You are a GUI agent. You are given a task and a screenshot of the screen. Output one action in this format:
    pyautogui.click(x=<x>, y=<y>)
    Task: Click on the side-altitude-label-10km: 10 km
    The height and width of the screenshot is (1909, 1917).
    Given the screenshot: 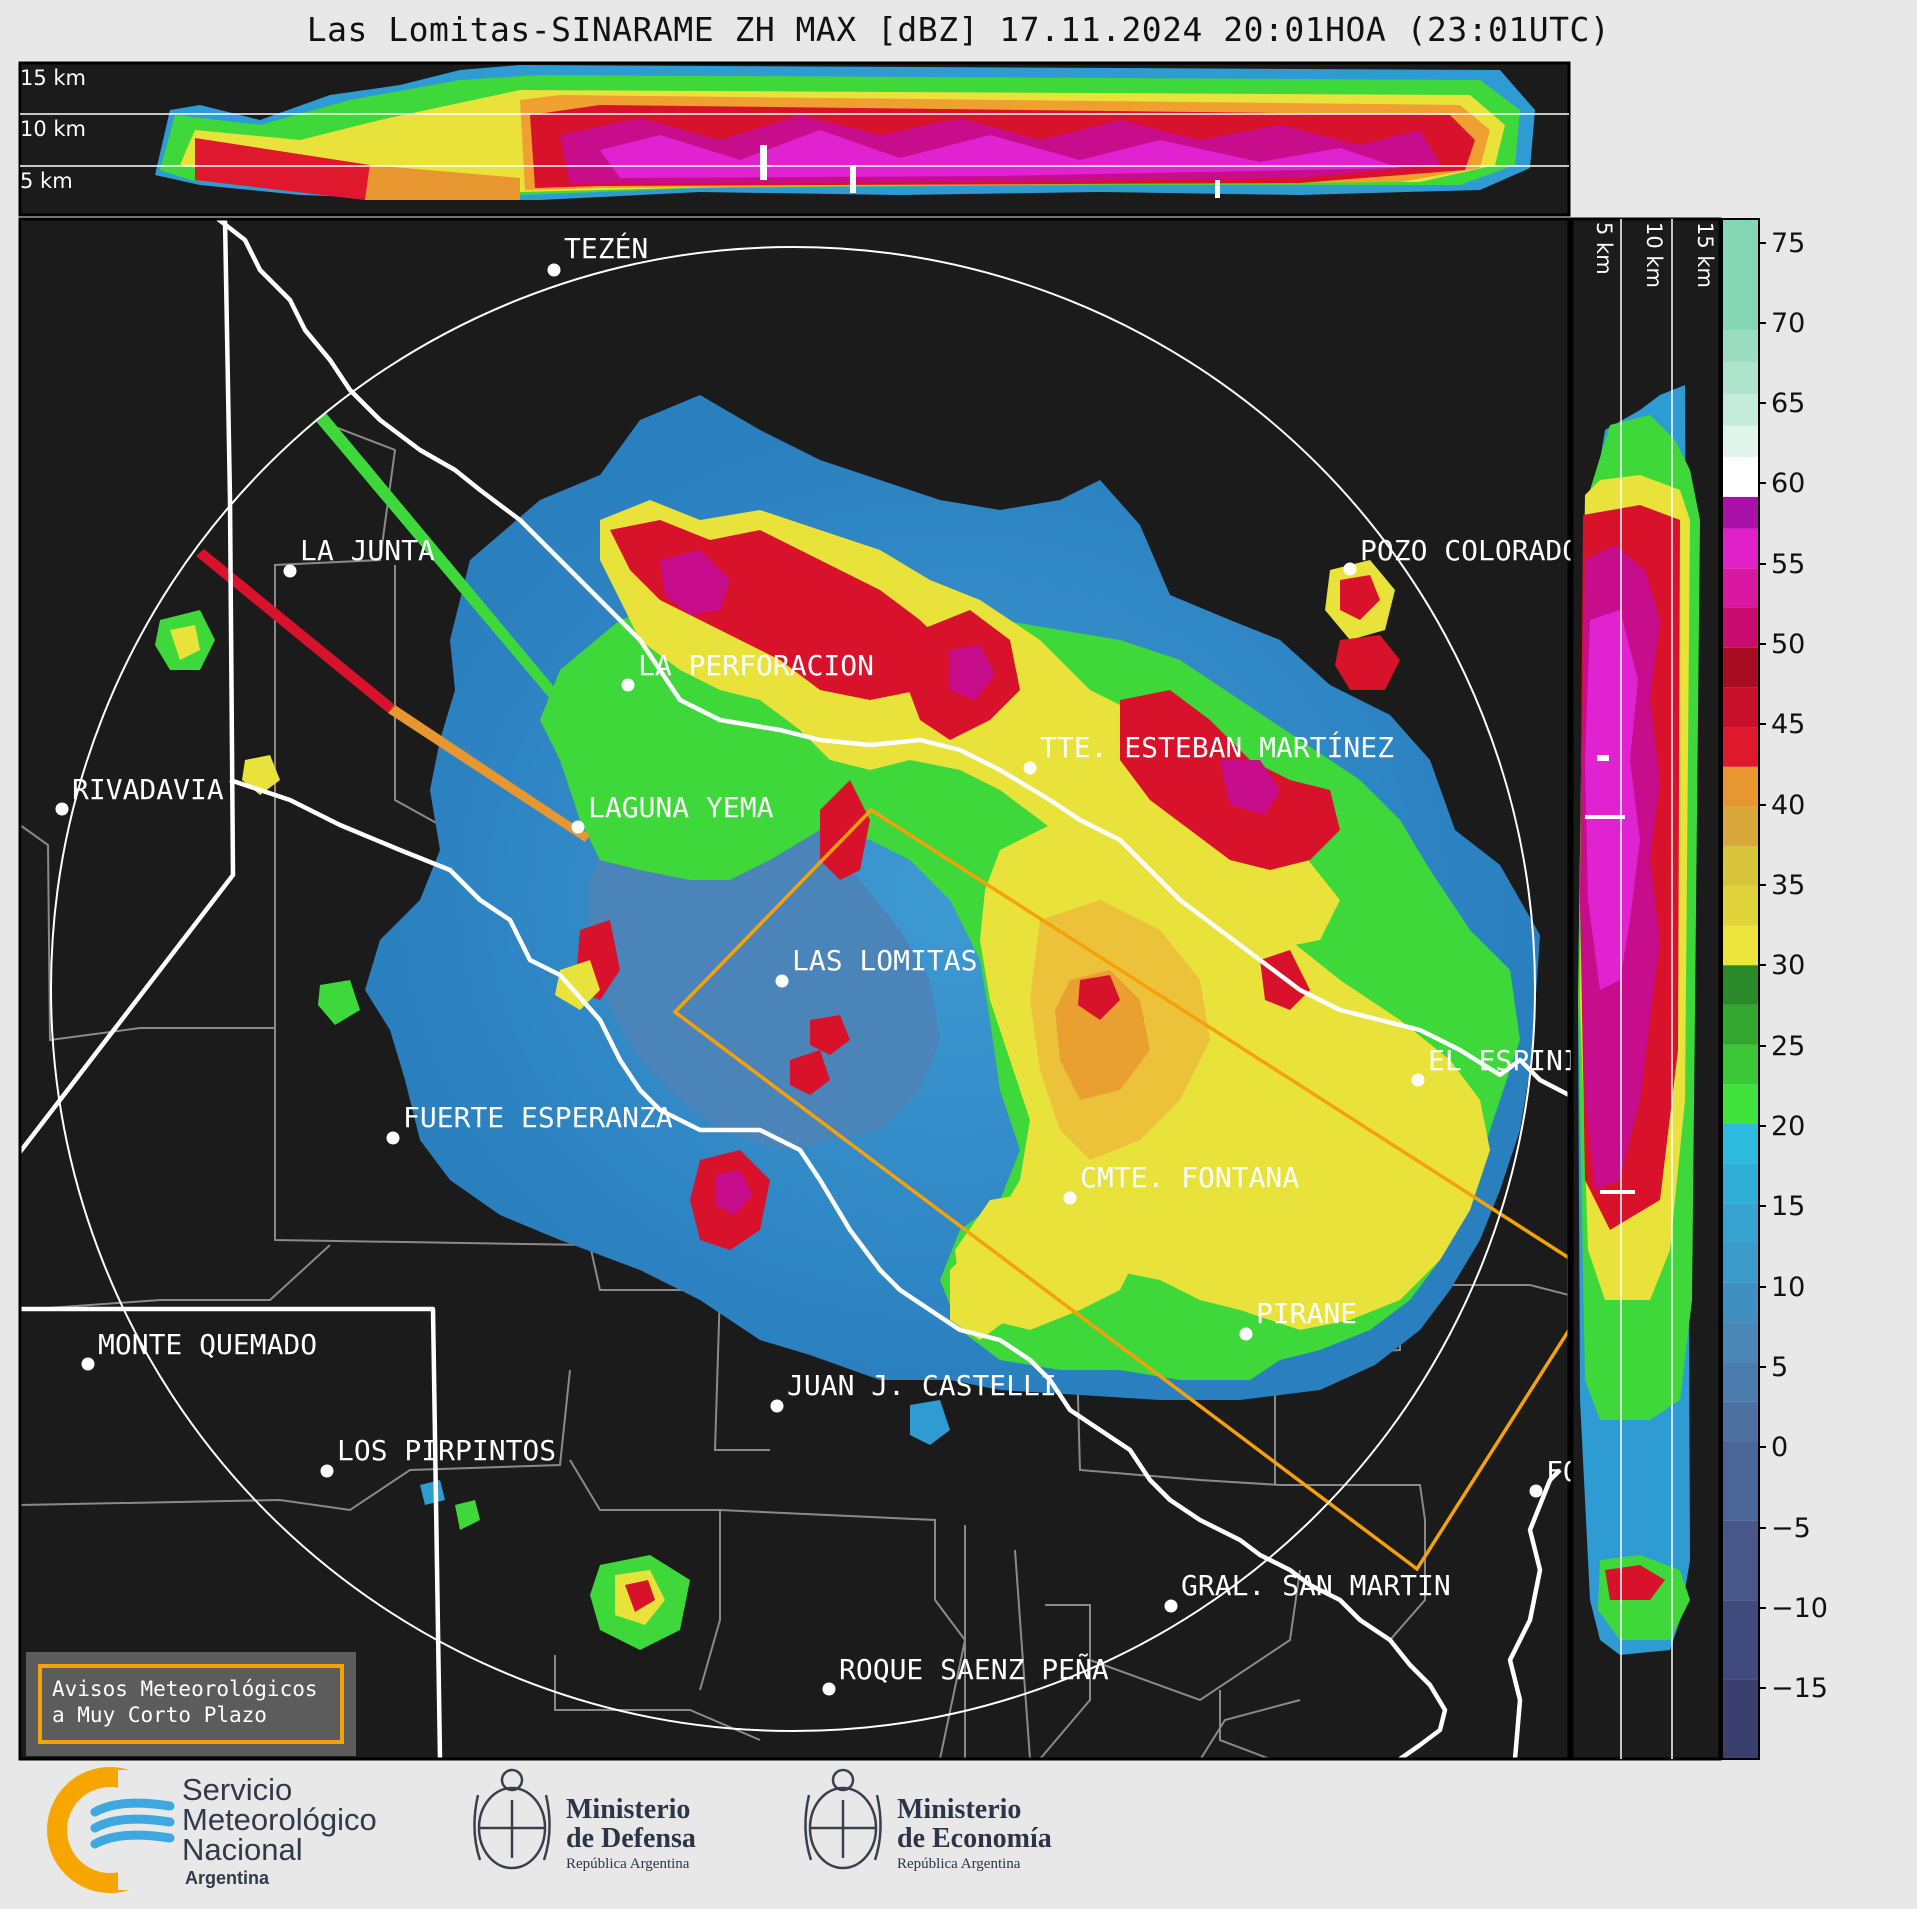 What is the action you would take?
    pyautogui.click(x=1654, y=255)
    